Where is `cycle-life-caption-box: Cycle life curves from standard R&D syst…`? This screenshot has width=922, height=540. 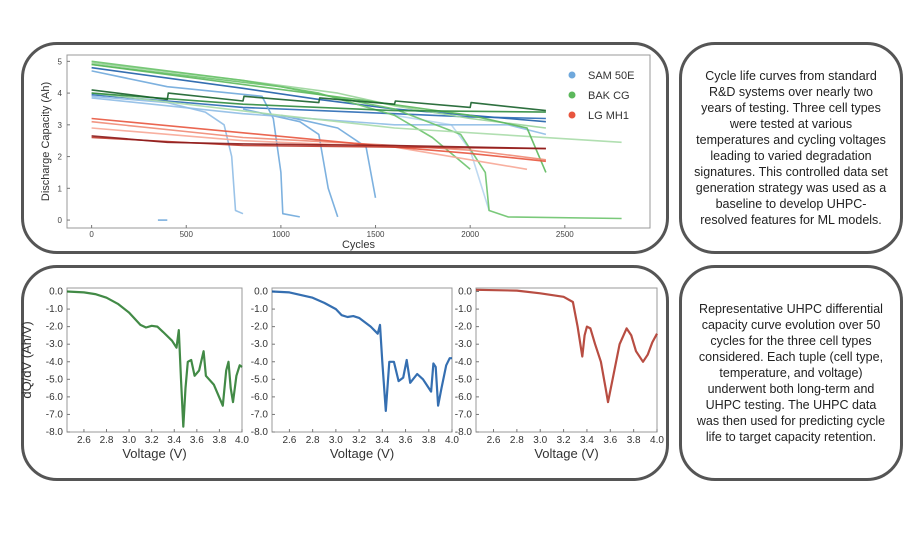
cycle-life-caption-box: Cycle life curves from standard R&D syst… is located at coordinates (791, 148).